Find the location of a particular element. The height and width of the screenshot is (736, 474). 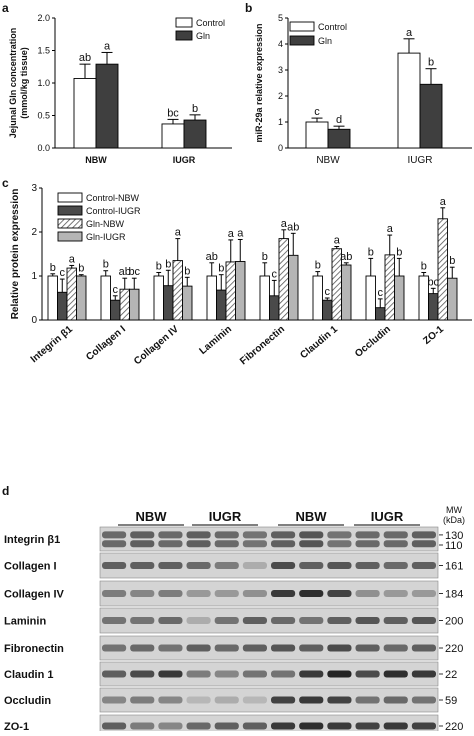

panel-label-a: a is located at coordinates (5, 8).